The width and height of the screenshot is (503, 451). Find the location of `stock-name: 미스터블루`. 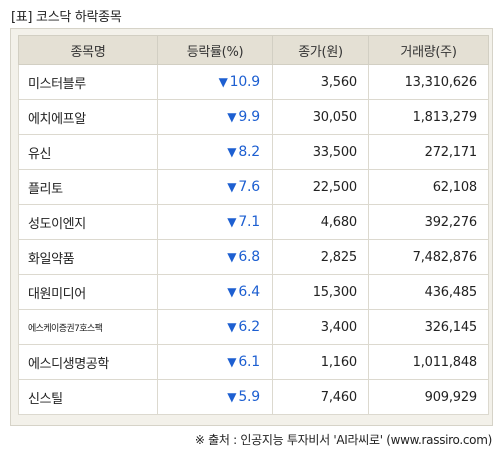

stock-name: 미스터블루 is located at coordinates (88, 82).